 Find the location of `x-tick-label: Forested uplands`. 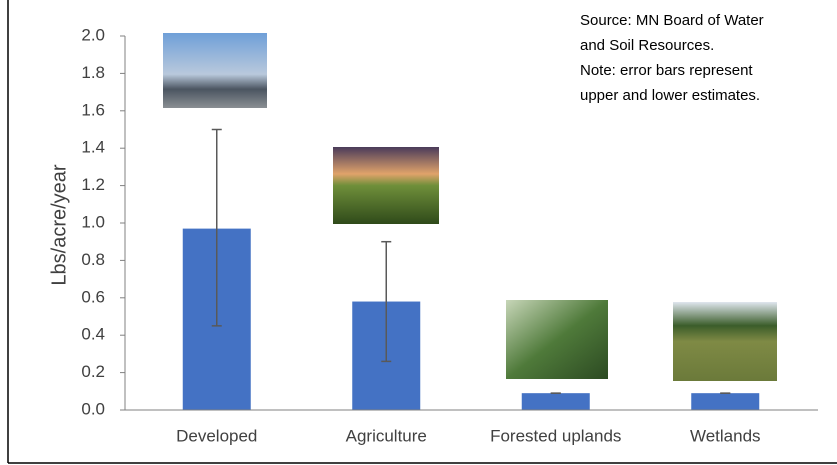

x-tick-label: Forested uplands is located at coordinates (555, 435).